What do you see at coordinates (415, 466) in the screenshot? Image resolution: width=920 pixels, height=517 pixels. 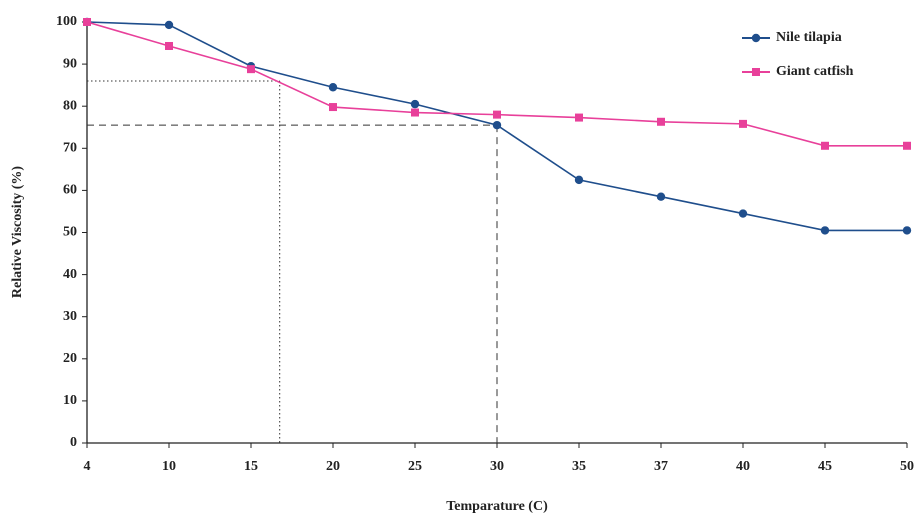 I see `x-tick-label: 25` at bounding box center [415, 466].